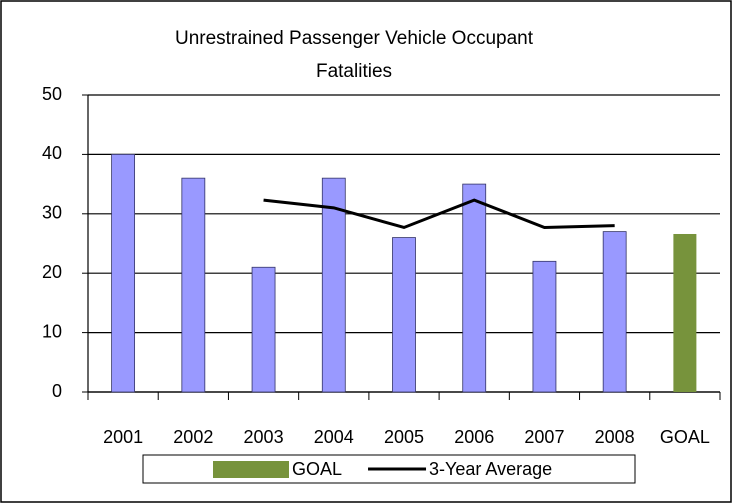 The width and height of the screenshot is (733, 504). What do you see at coordinates (264, 437) in the screenshot?
I see `x-tick-label: 2003` at bounding box center [264, 437].